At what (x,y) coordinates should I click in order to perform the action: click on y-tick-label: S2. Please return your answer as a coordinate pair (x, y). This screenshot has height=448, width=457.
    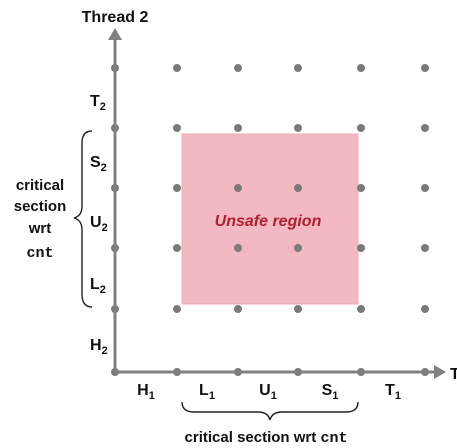
    Looking at the image, I should click on (98, 164).